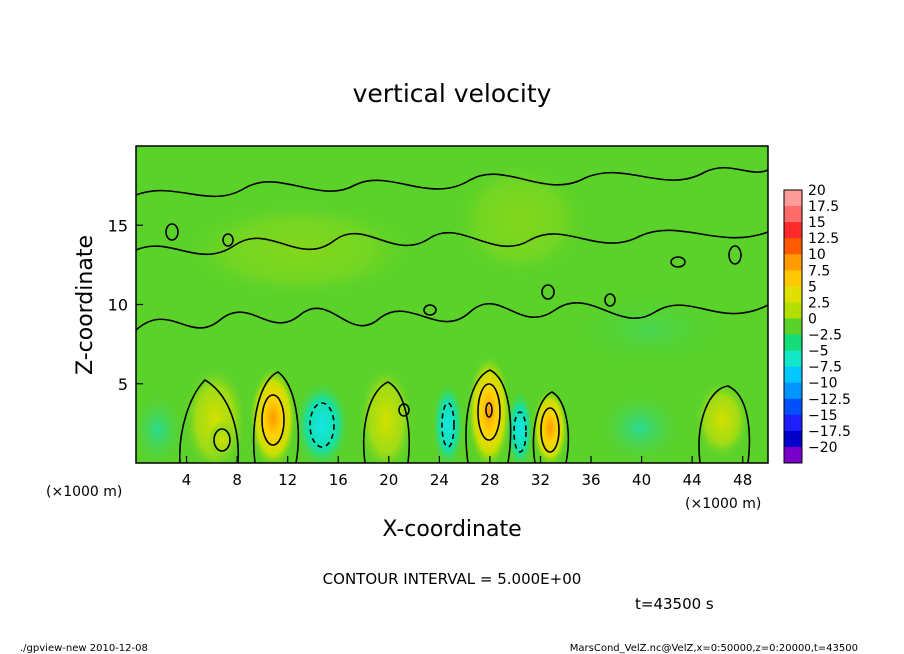  I want to click on colorbar-label: −15, so click(823, 416).